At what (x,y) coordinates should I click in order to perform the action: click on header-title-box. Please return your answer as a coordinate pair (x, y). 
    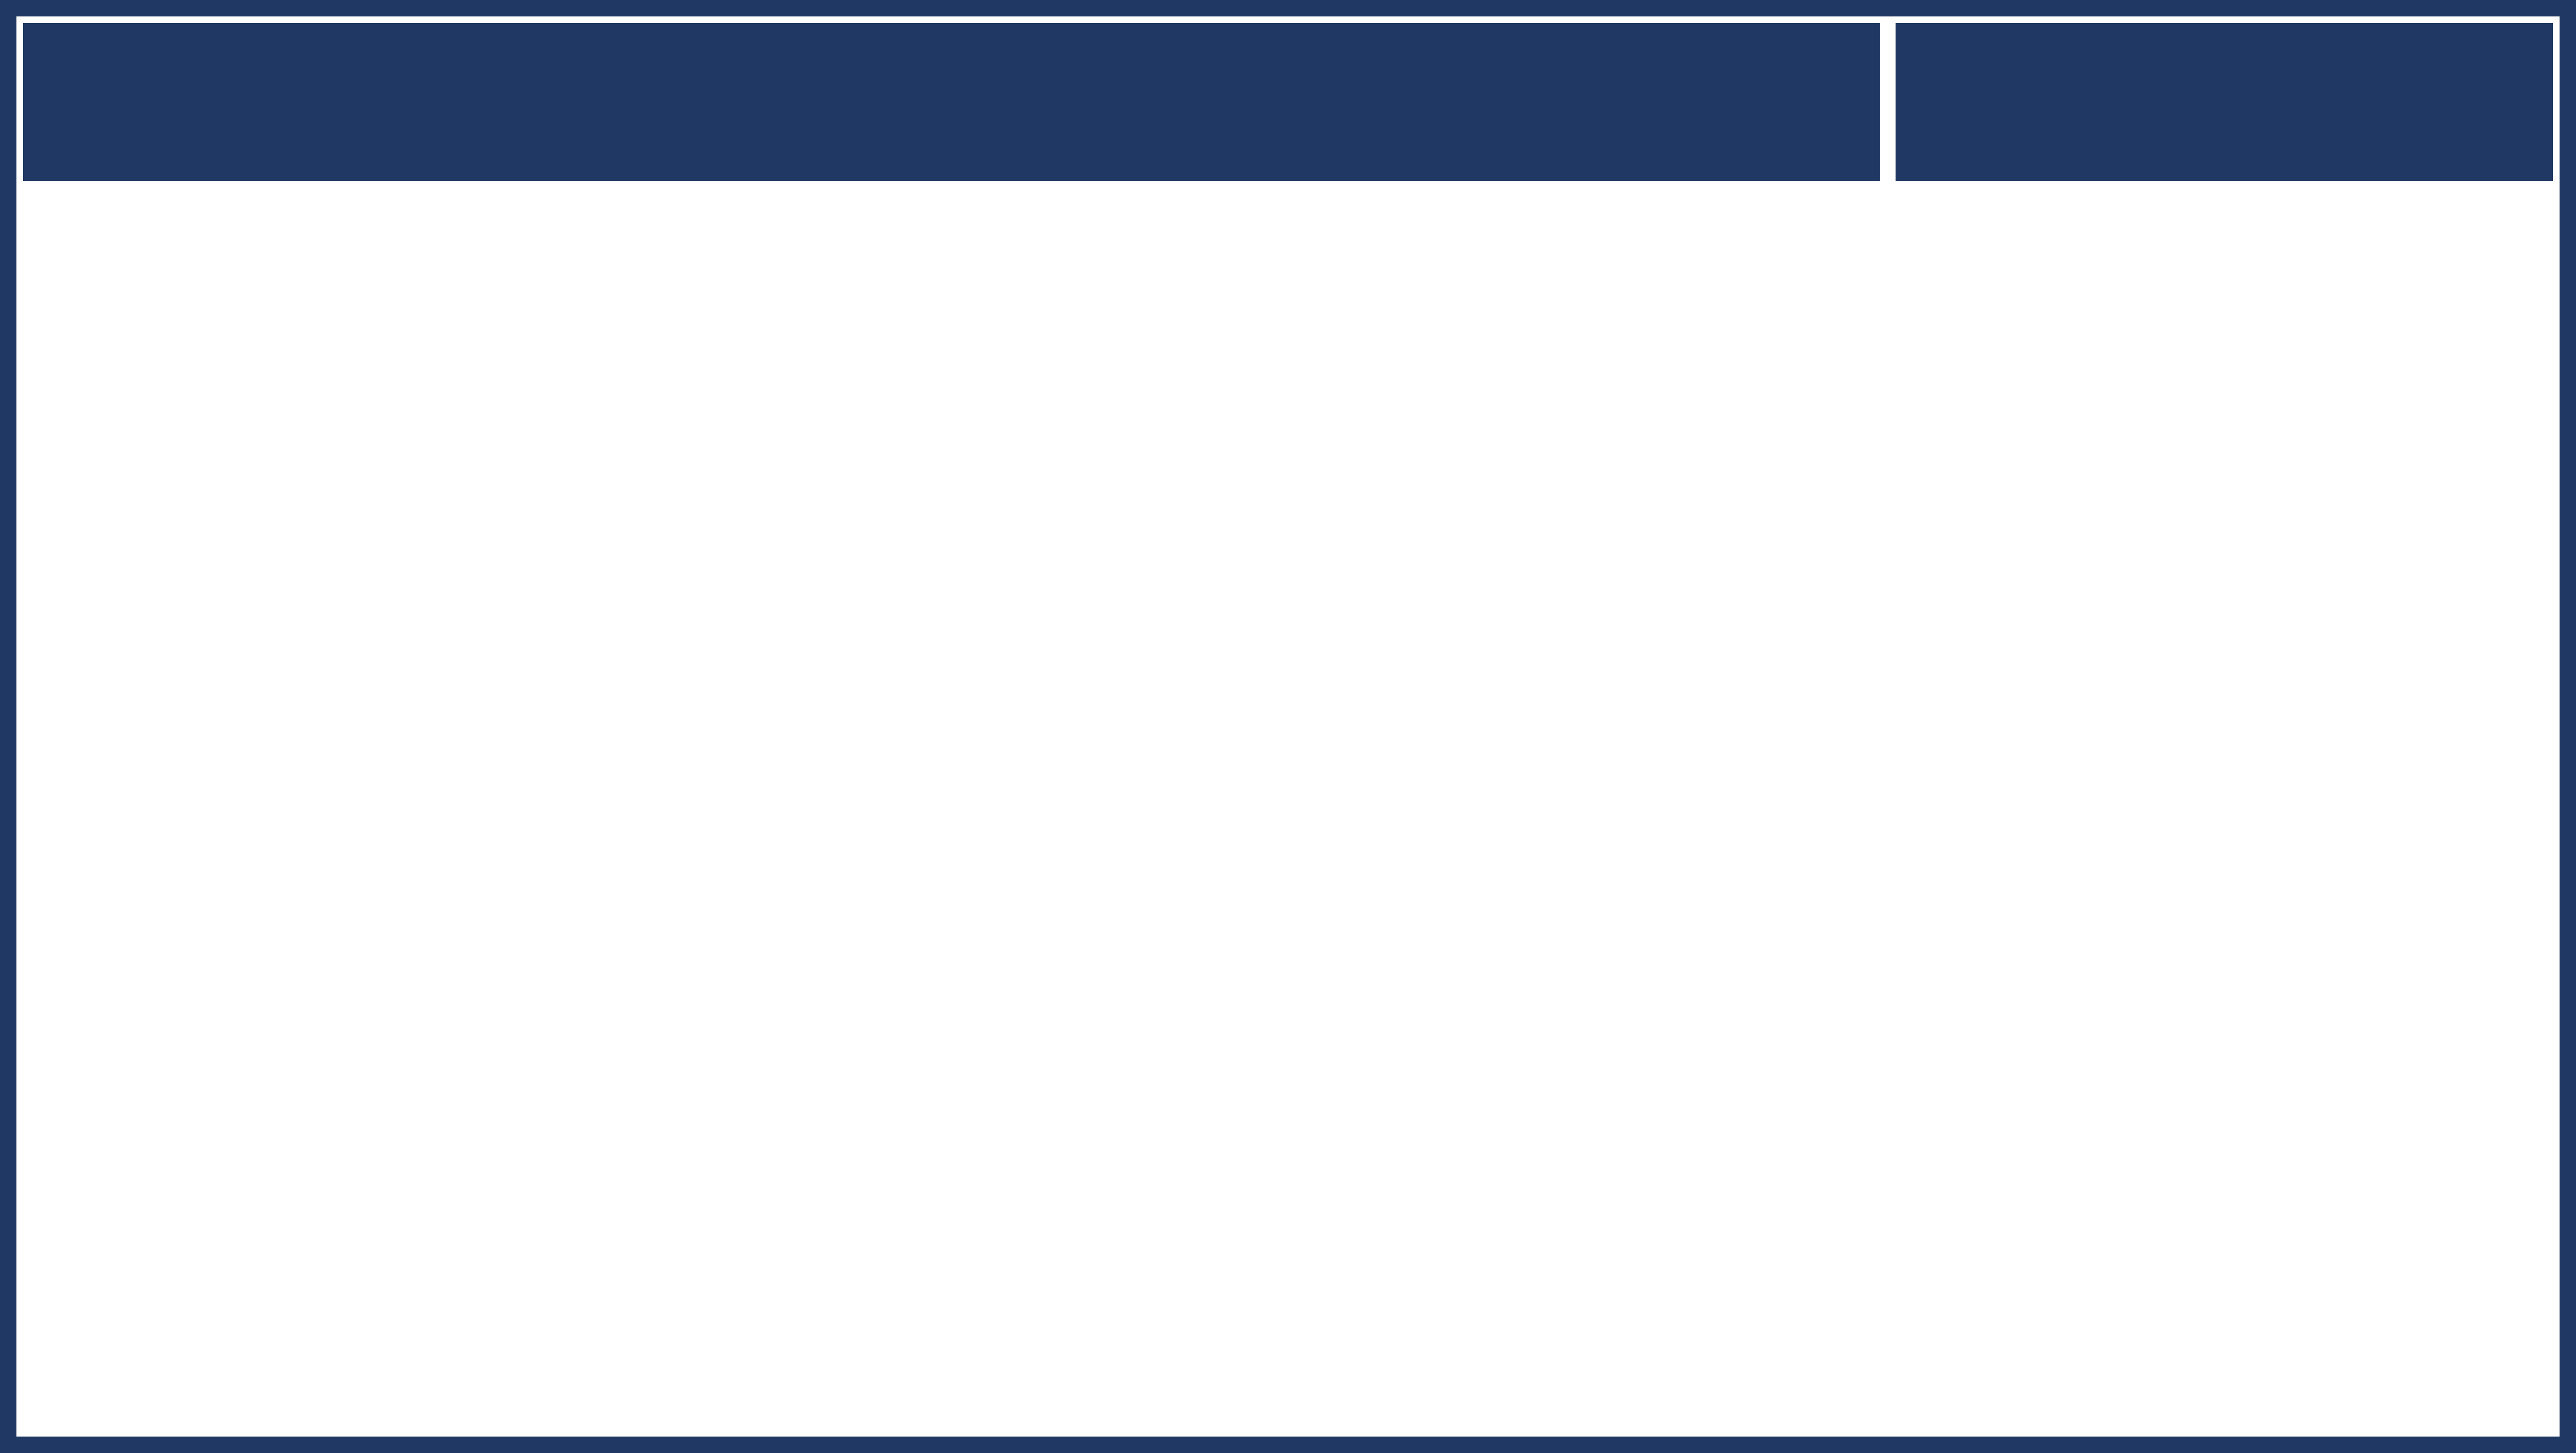
    Looking at the image, I should click on (951, 102).